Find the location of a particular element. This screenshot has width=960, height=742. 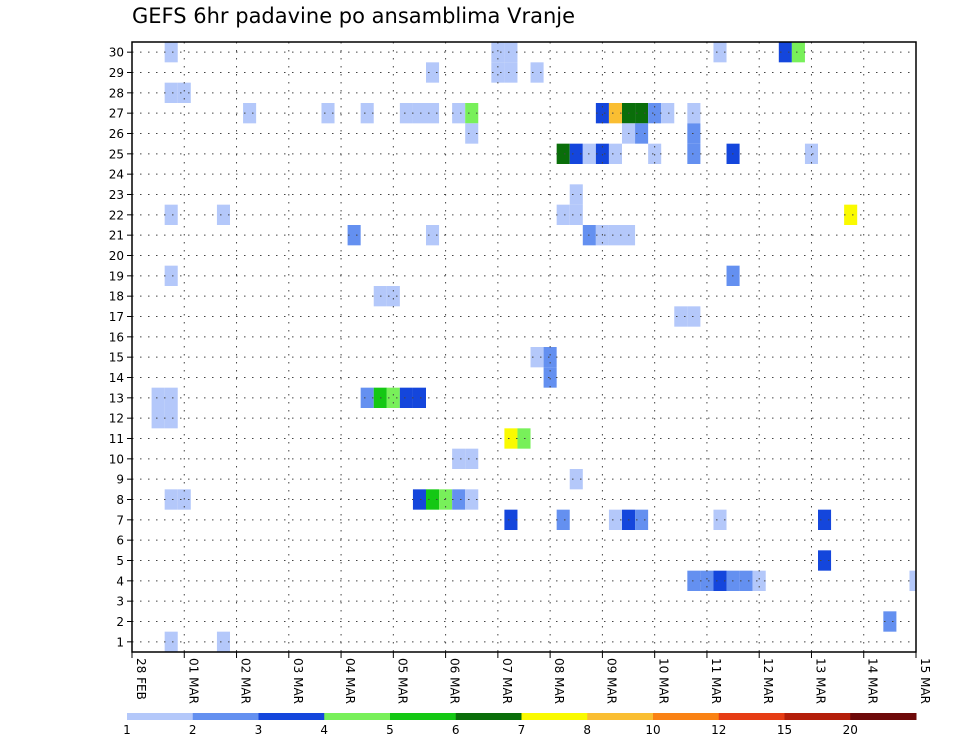

colorbar-label: 2 is located at coordinates (193, 730).